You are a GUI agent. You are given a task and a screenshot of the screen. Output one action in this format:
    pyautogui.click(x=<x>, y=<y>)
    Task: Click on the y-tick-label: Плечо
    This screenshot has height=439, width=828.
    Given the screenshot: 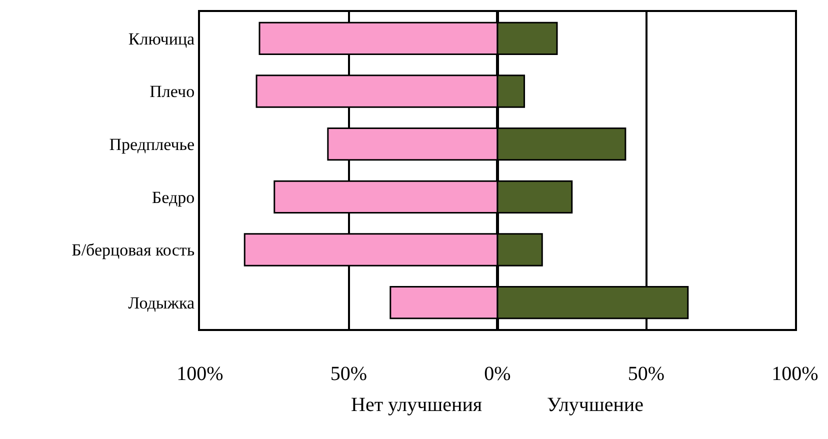 What is the action you would take?
    pyautogui.click(x=172, y=92)
    